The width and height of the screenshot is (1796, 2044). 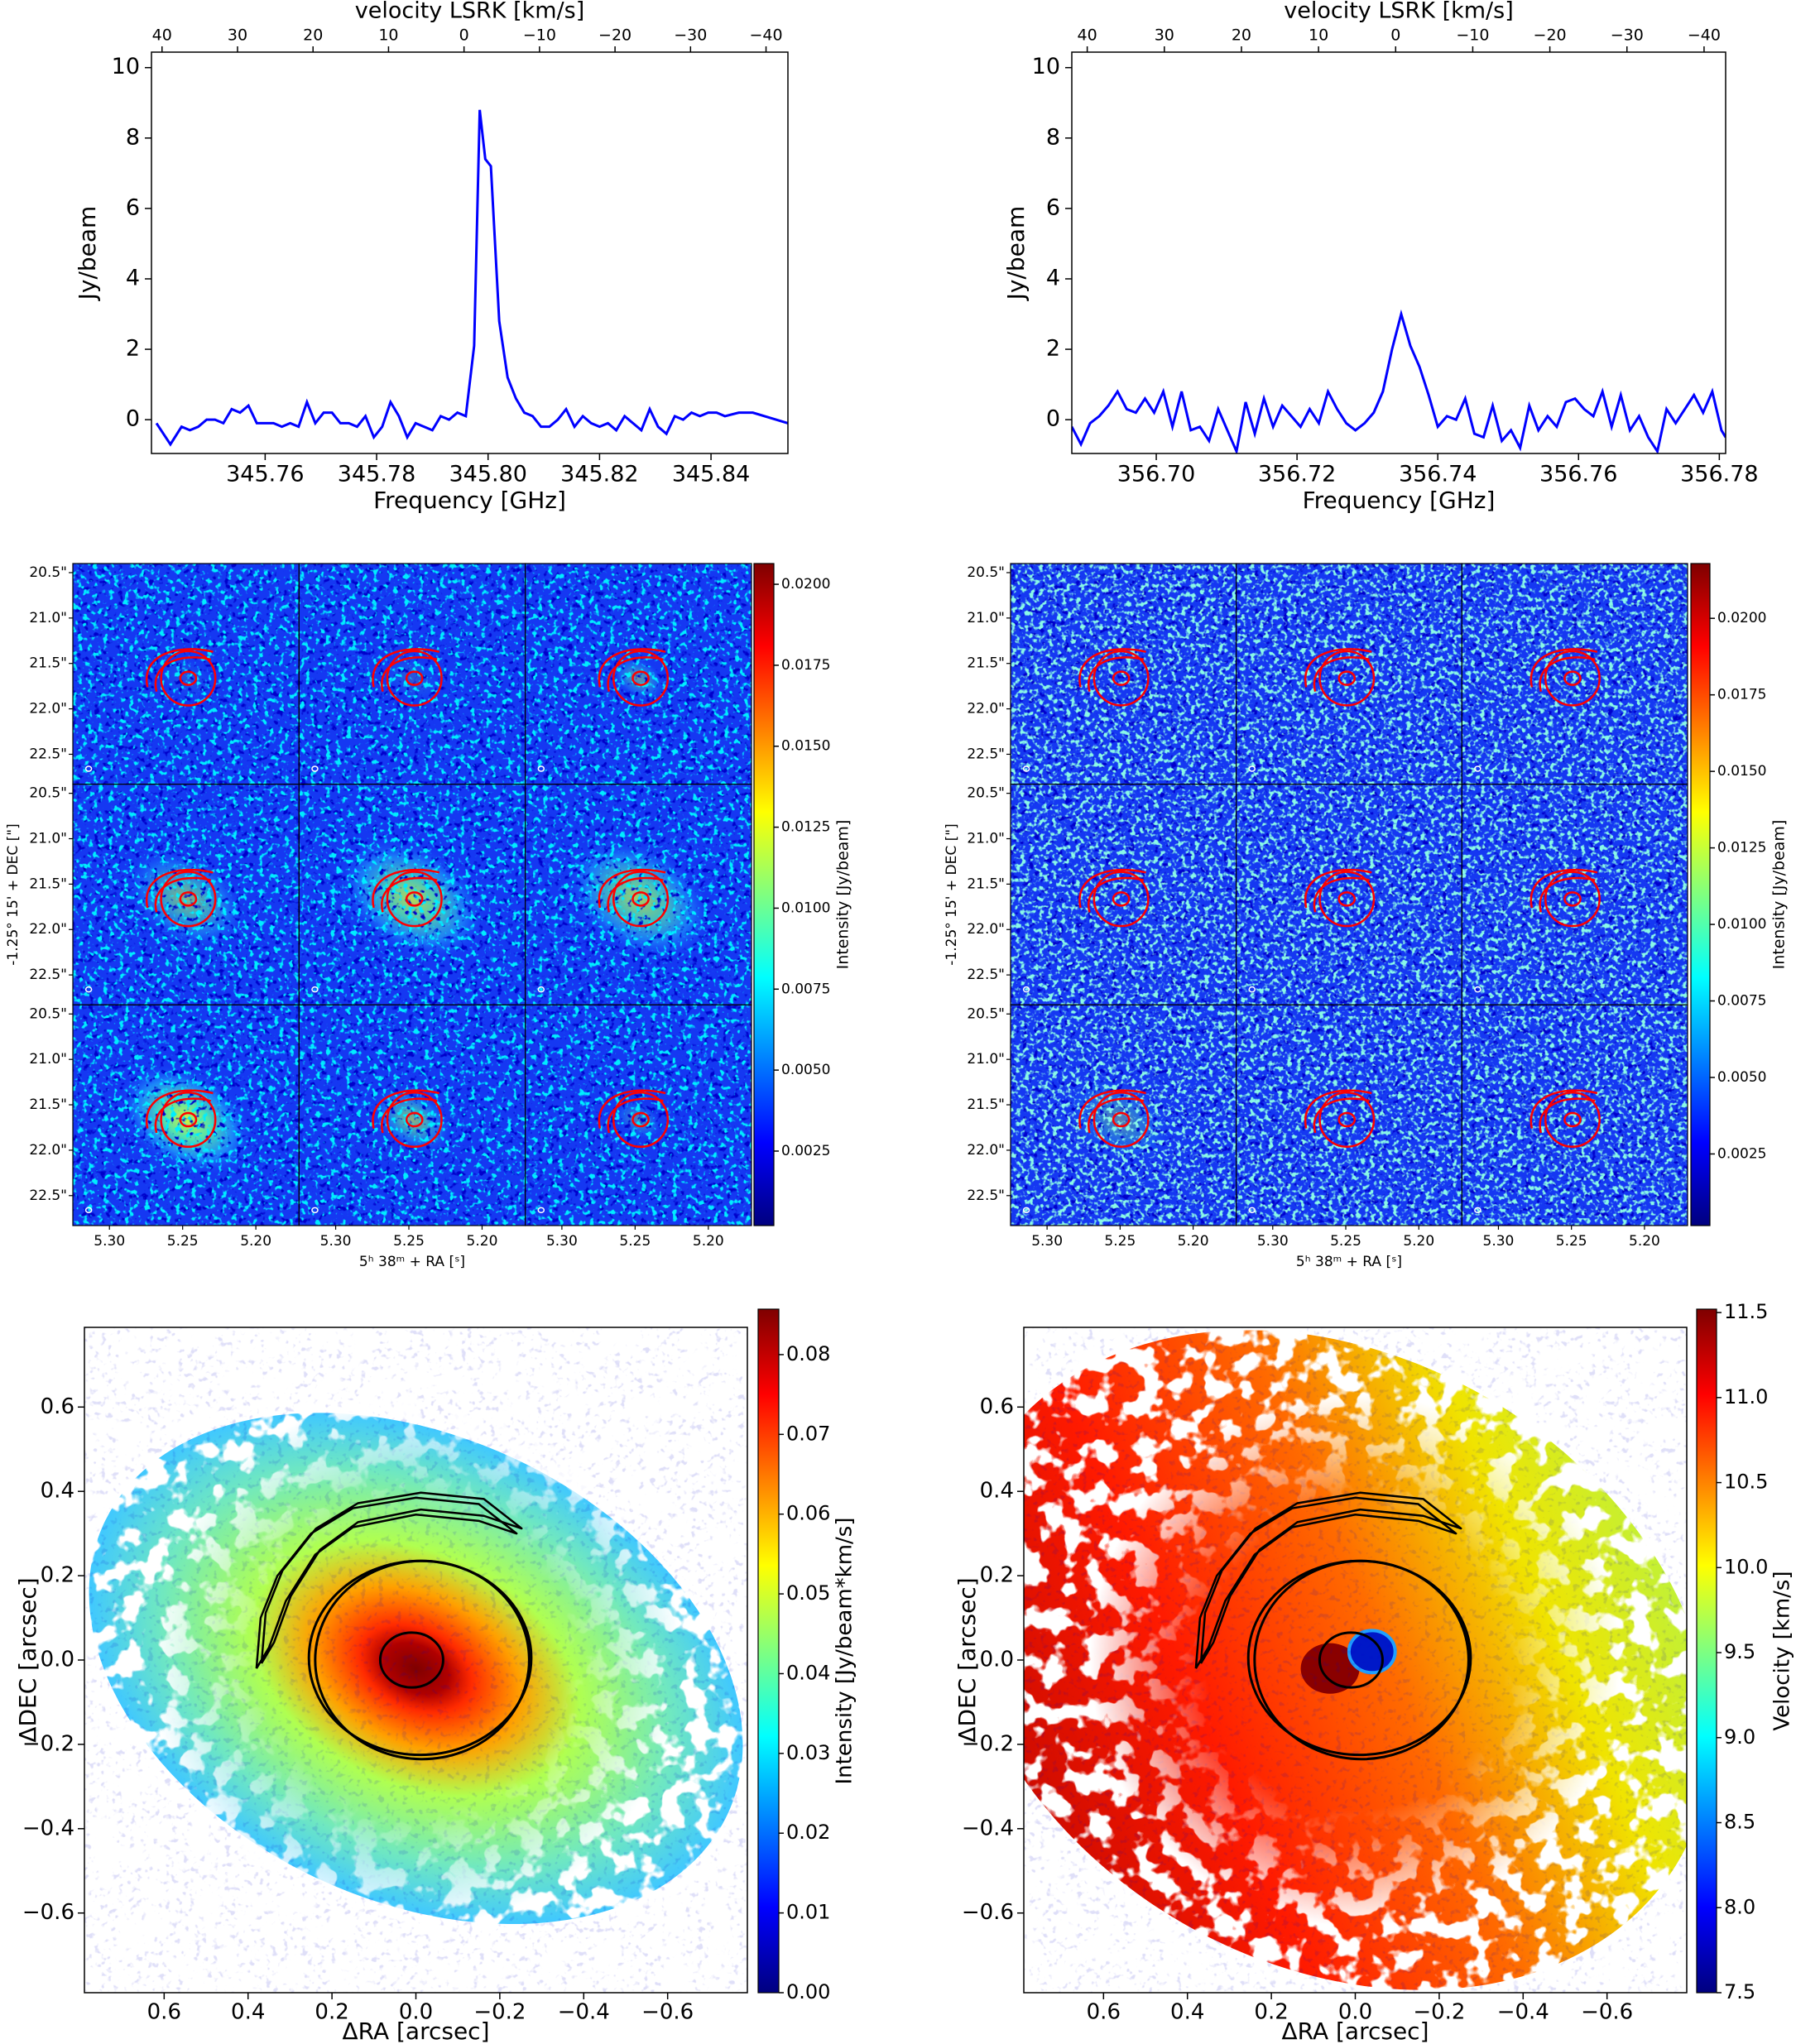 I want to click on colorbar-tick-label: 0.07, so click(x=808, y=1433).